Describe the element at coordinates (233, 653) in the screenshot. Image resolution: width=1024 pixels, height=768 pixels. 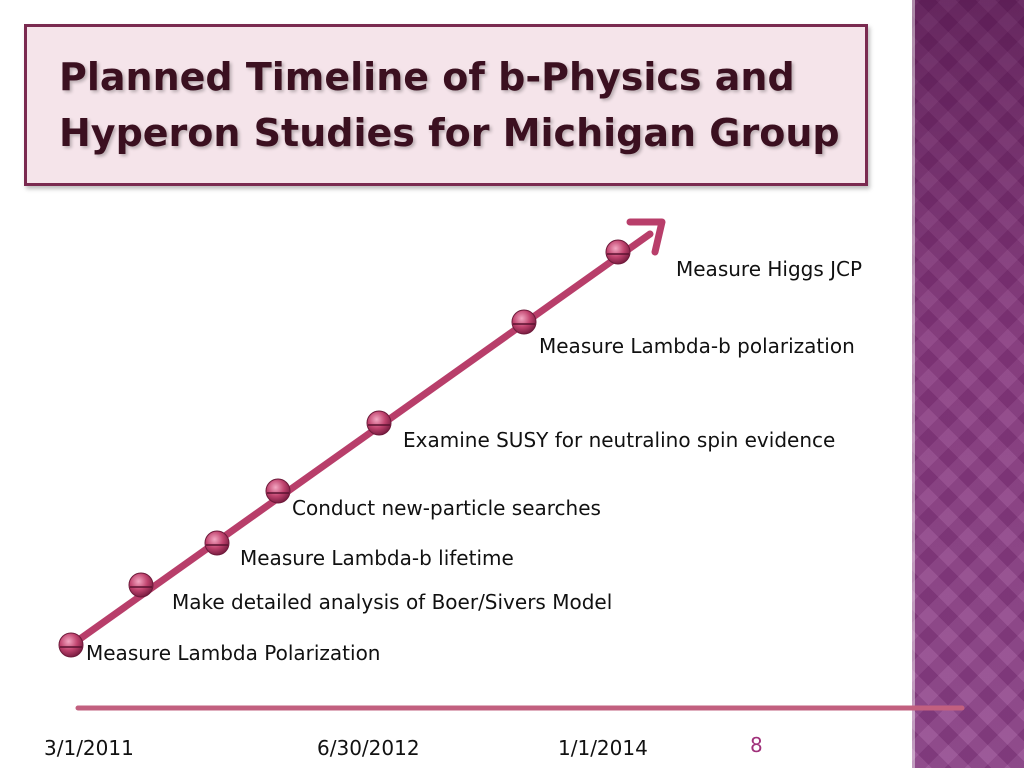
I see `milestone-label-1: Measure Lambda Polarization` at that location.